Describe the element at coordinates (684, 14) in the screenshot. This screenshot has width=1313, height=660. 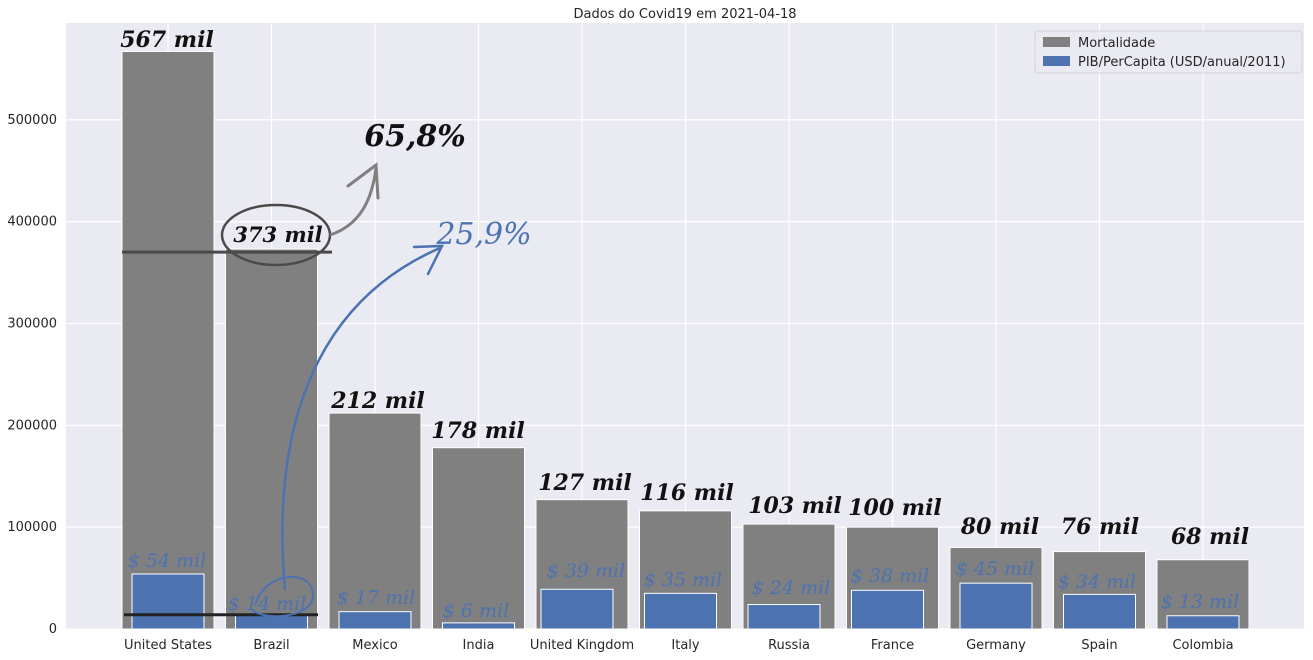
I see `chart-title: Dados do Covid19 em 2021-04-18` at that location.